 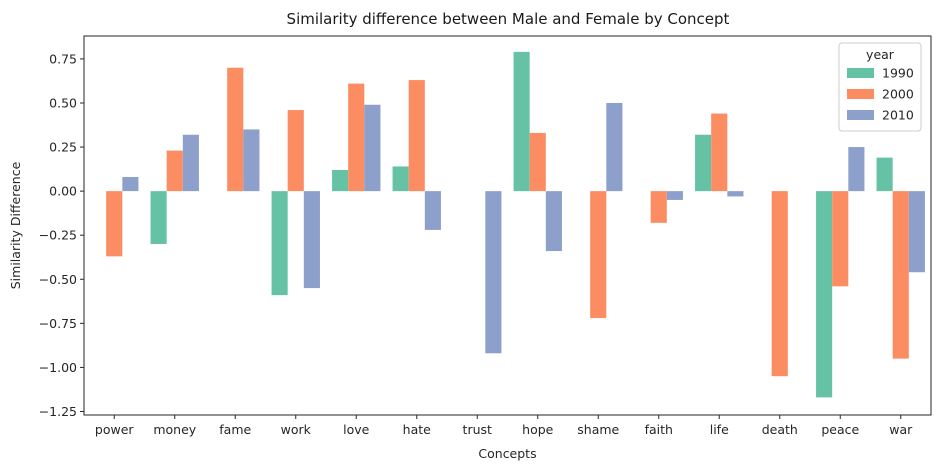 I want to click on bar-1990-hope, so click(x=521, y=121).